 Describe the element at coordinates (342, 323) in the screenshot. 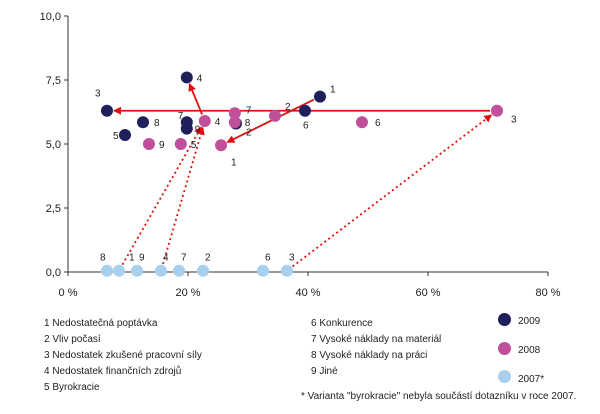

I see `legend-item: 6 Konkurence` at that location.